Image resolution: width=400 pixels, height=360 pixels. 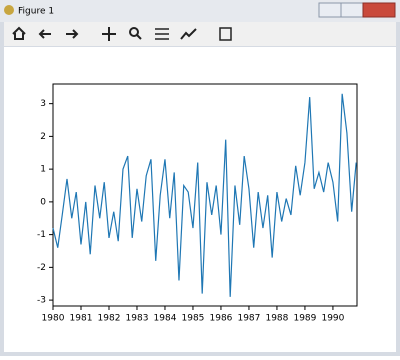 What do you see at coordinates (137, 319) in the screenshot?
I see `x-tick-label: 1983` at bounding box center [137, 319].